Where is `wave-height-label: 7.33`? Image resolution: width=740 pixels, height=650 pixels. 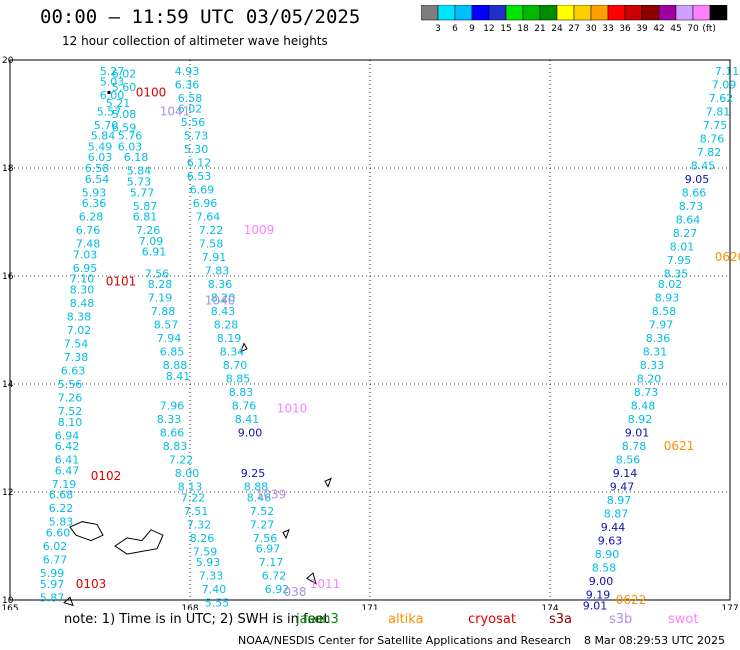
wave-height-label: 7.33 is located at coordinates (211, 576).